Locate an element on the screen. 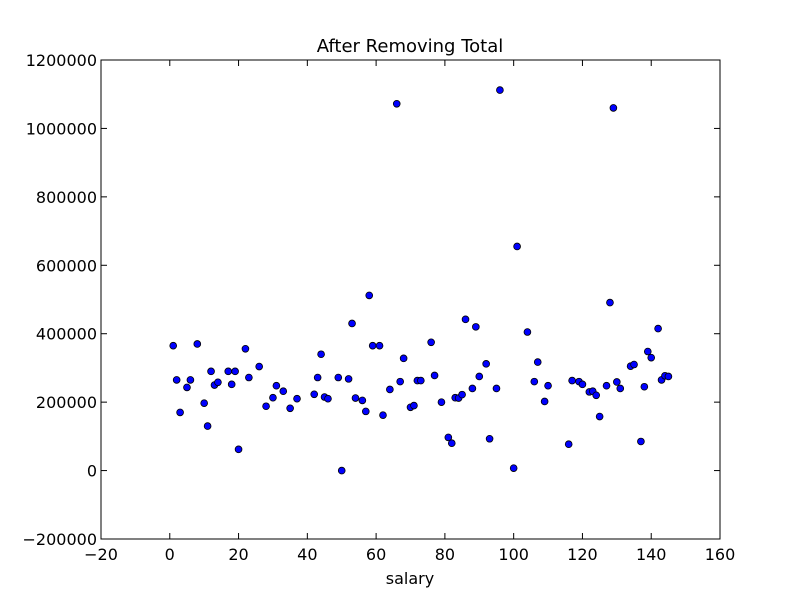 The height and width of the screenshot is (600, 800). x-axis-label: salary is located at coordinates (410, 578).